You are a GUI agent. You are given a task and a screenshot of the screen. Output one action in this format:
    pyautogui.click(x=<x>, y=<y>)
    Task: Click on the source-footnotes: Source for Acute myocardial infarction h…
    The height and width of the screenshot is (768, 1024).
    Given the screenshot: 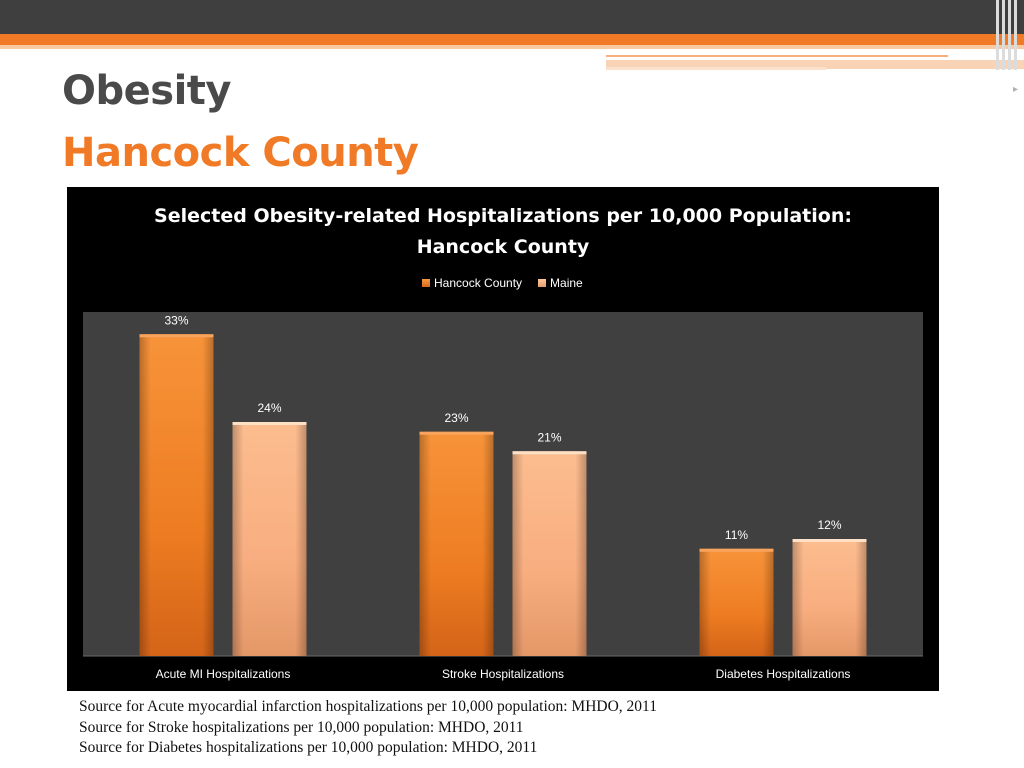 What is the action you would take?
    pyautogui.click(x=368, y=728)
    